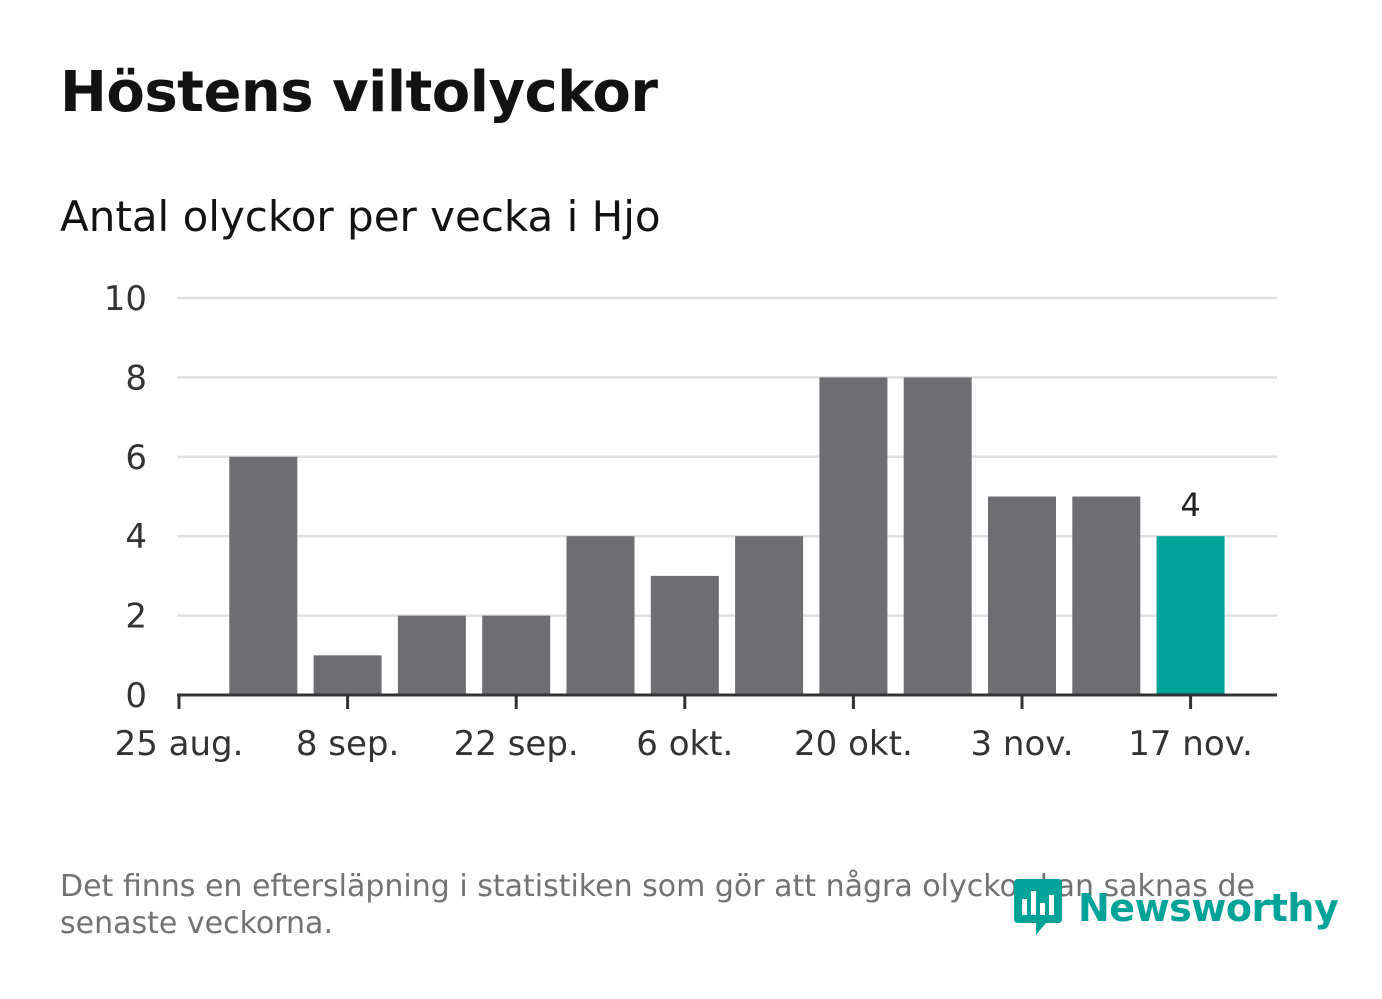  Describe the element at coordinates (1021, 744) in the screenshot. I see `x-tick-label: 3 nov.` at that location.